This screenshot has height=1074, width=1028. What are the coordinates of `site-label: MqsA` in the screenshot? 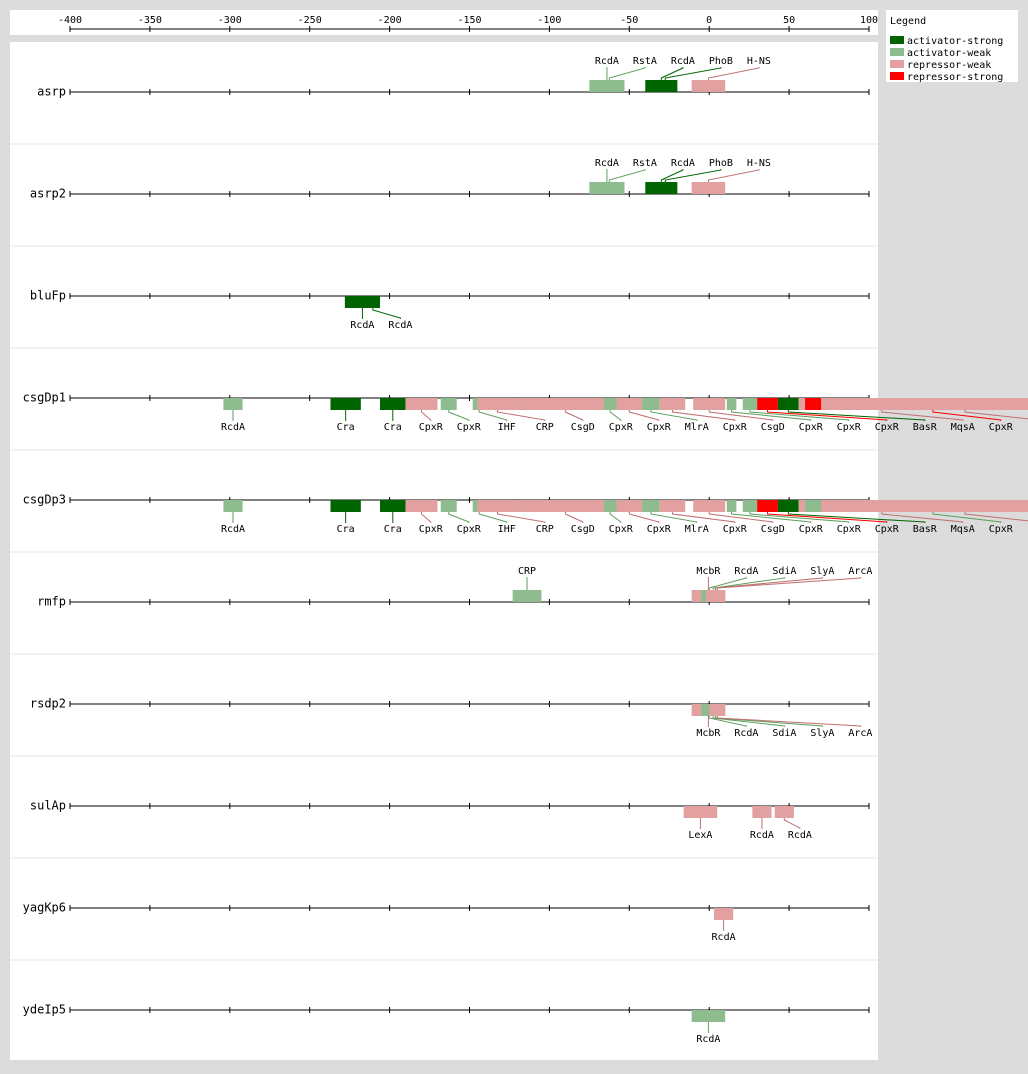 It's located at (963, 427).